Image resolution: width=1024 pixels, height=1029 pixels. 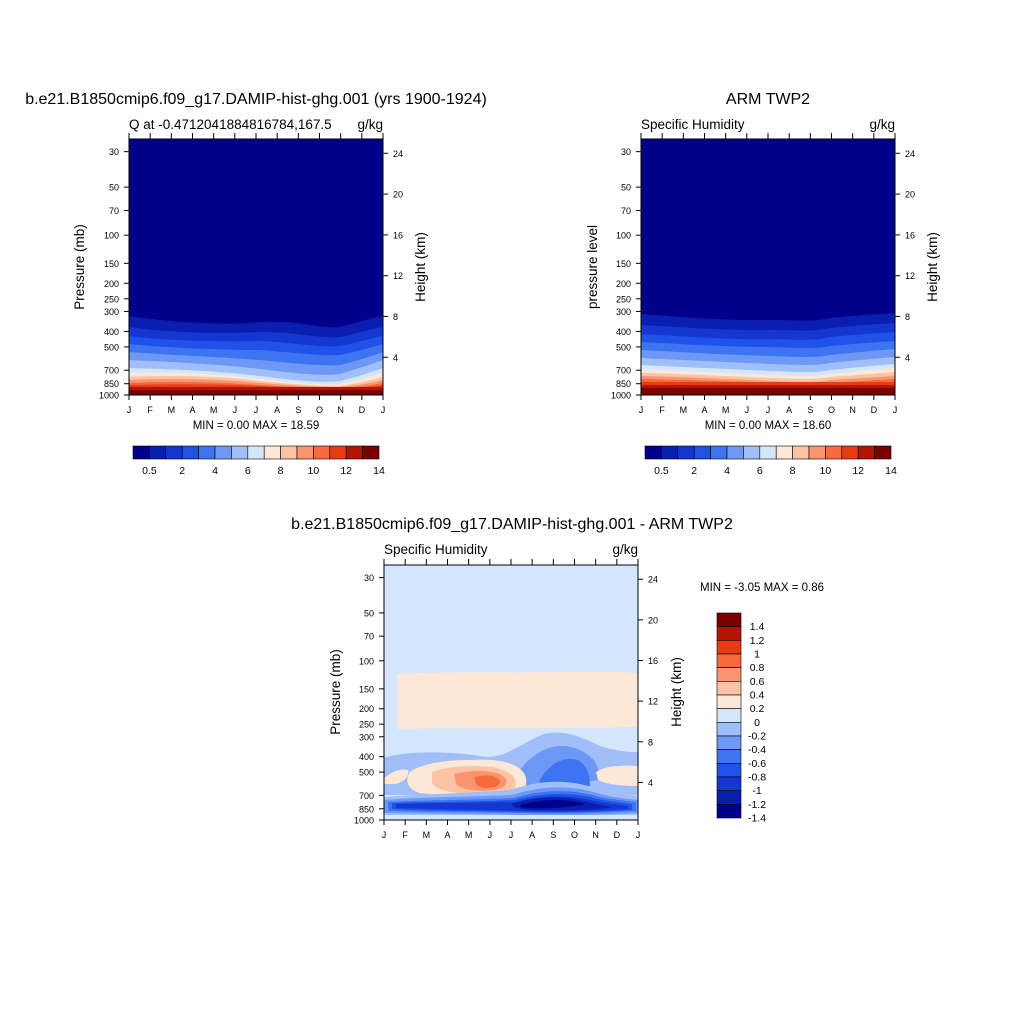 What do you see at coordinates (650, 783) in the screenshot?
I see `y-right-tick-label: 4` at bounding box center [650, 783].